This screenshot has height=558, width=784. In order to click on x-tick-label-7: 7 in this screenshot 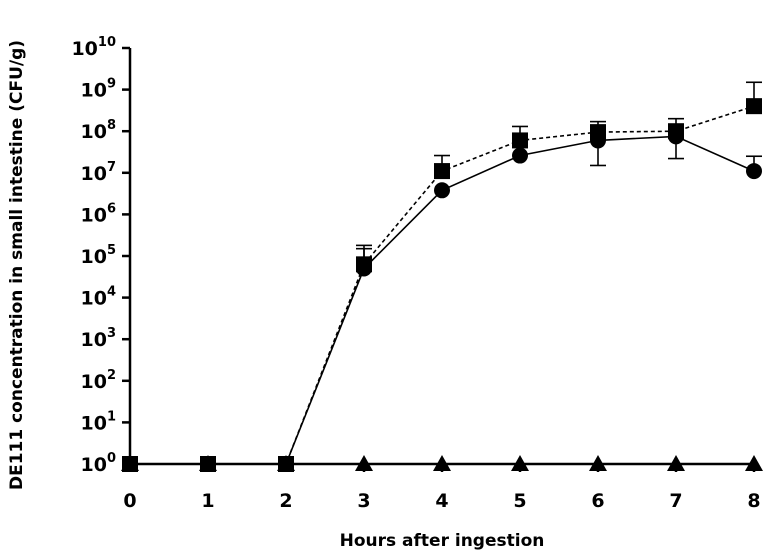, I will do `click(675, 501)`.